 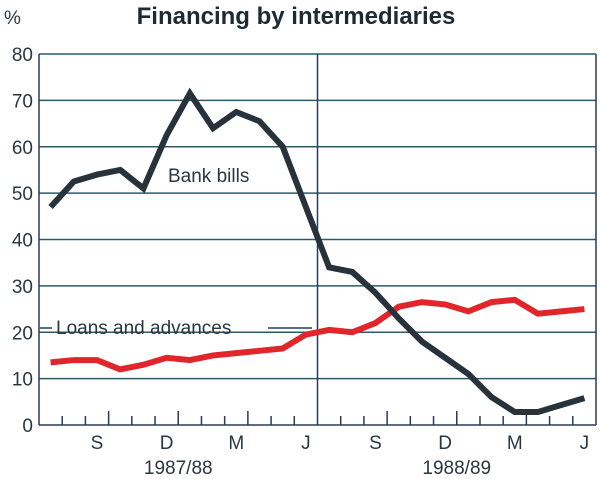 I want to click on y-tick-label: 60, so click(x=22, y=148).